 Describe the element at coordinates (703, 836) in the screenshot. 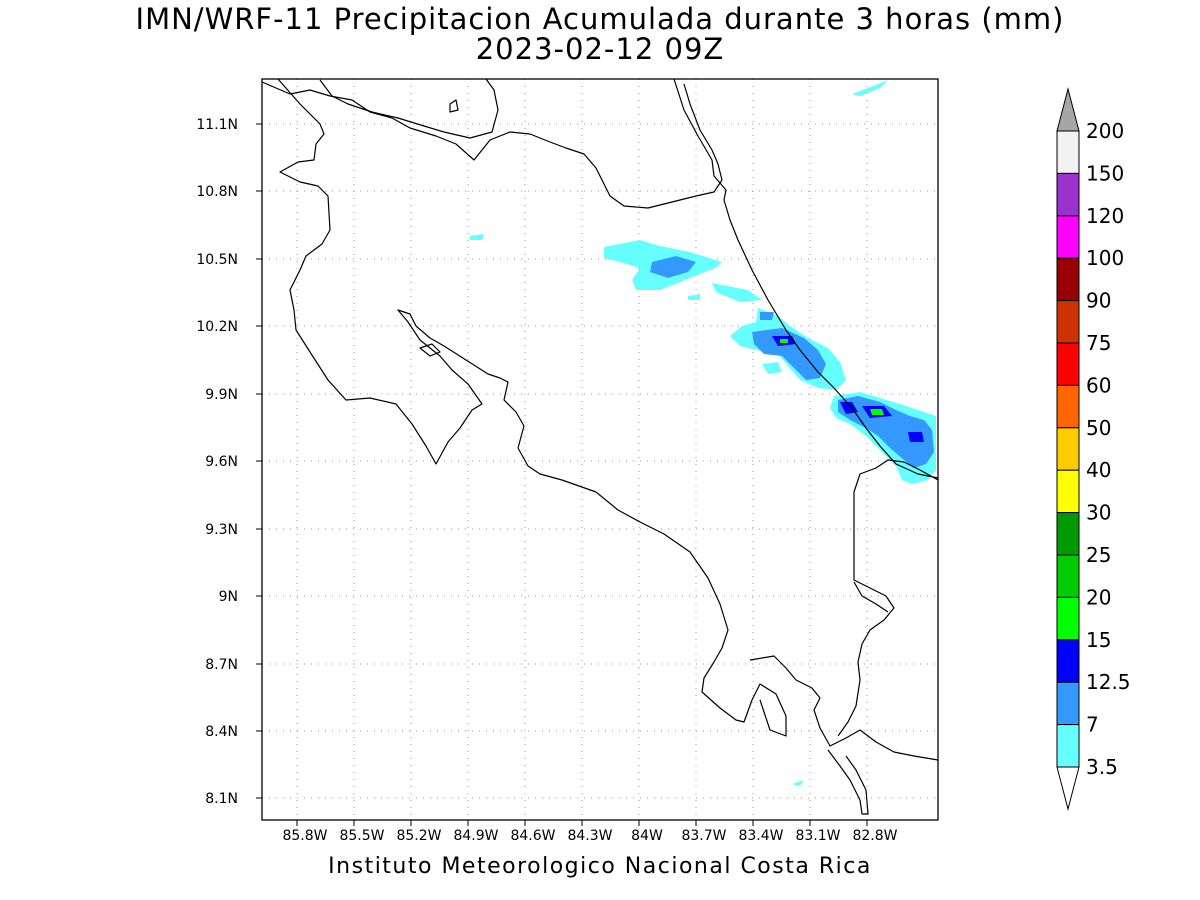

I see `lon-label: 83.7W` at that location.